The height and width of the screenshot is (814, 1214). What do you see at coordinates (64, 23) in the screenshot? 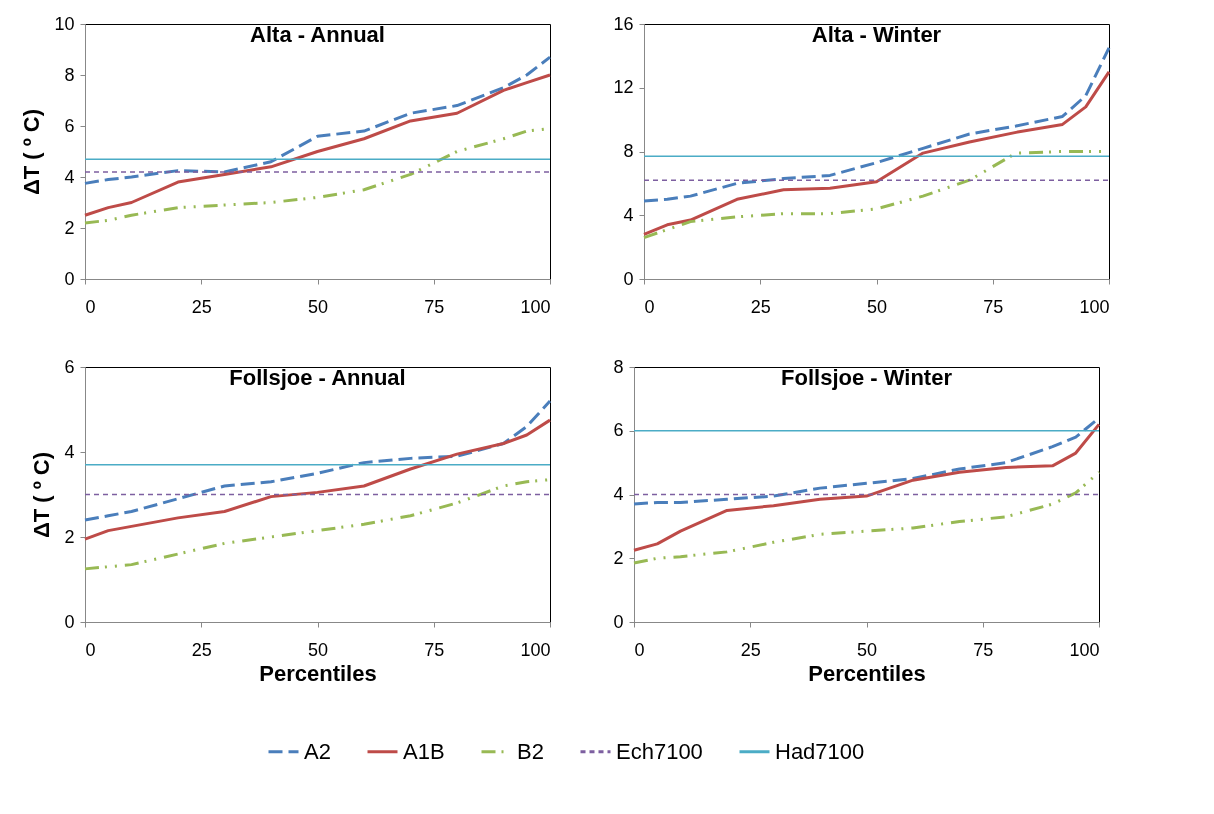
I see `y-tick-label: 10` at bounding box center [64, 23].